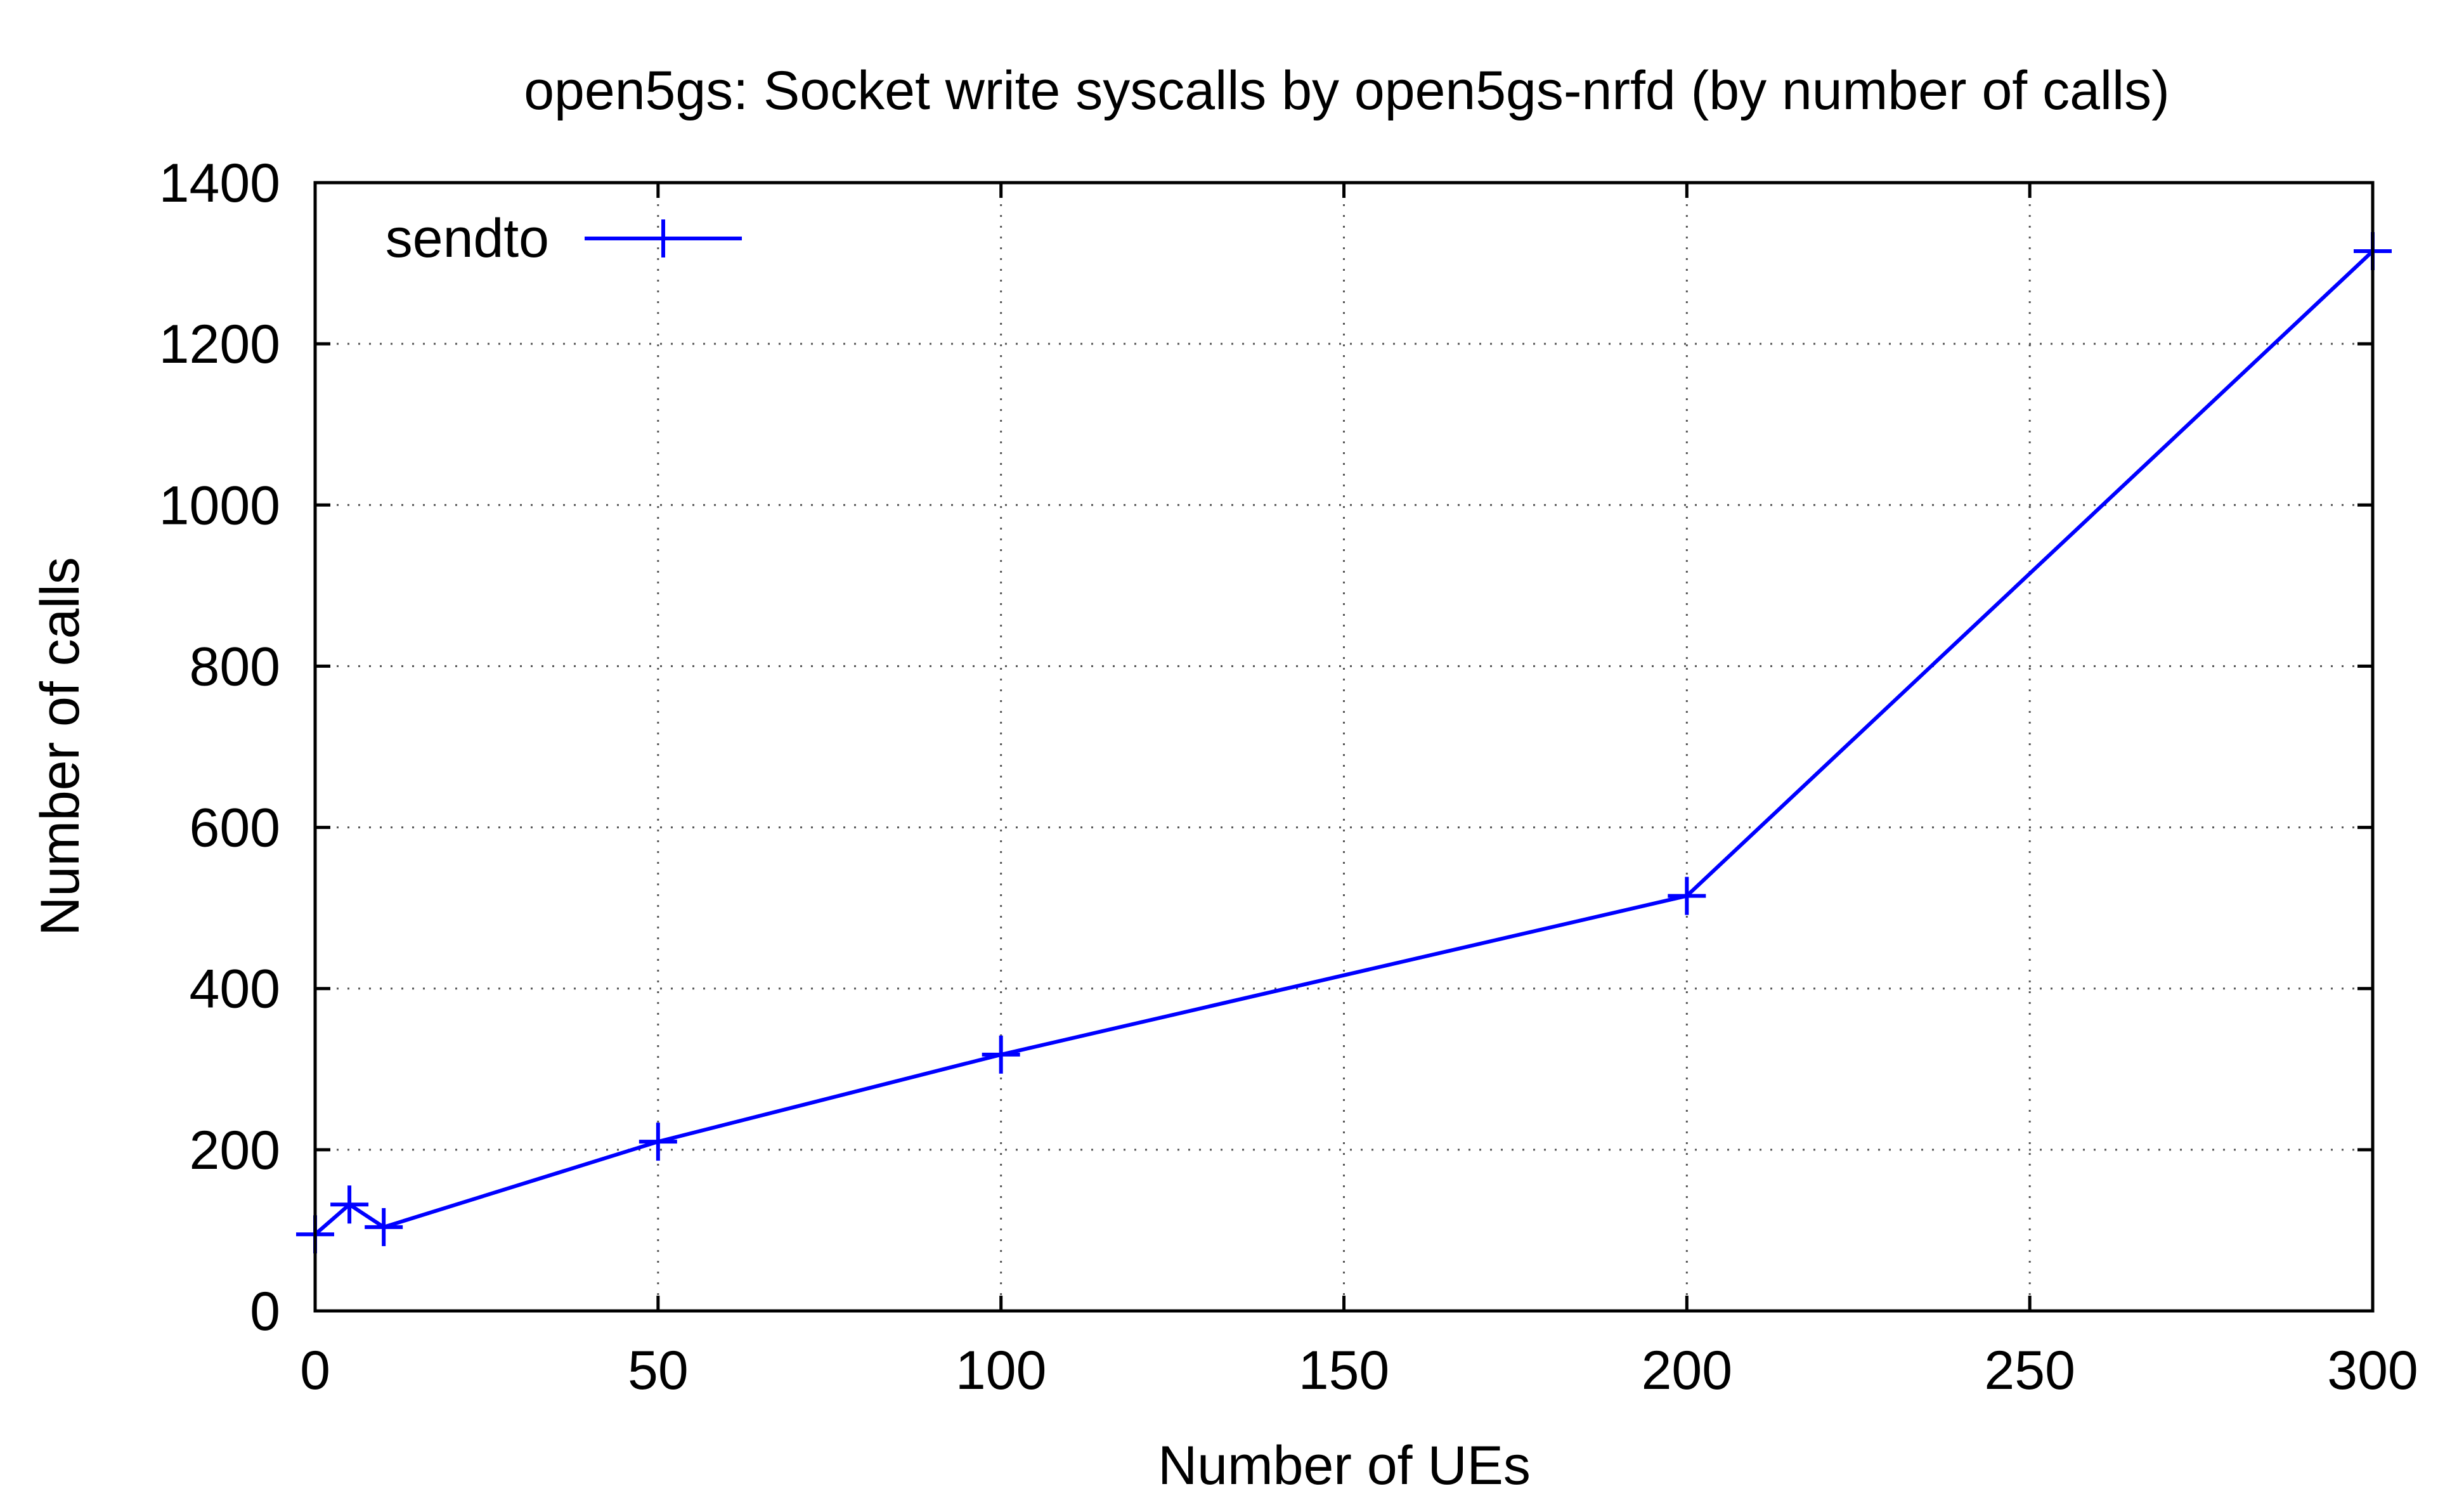  What do you see at coordinates (2372, 1370) in the screenshot?
I see `x-tick-label: 300` at bounding box center [2372, 1370].